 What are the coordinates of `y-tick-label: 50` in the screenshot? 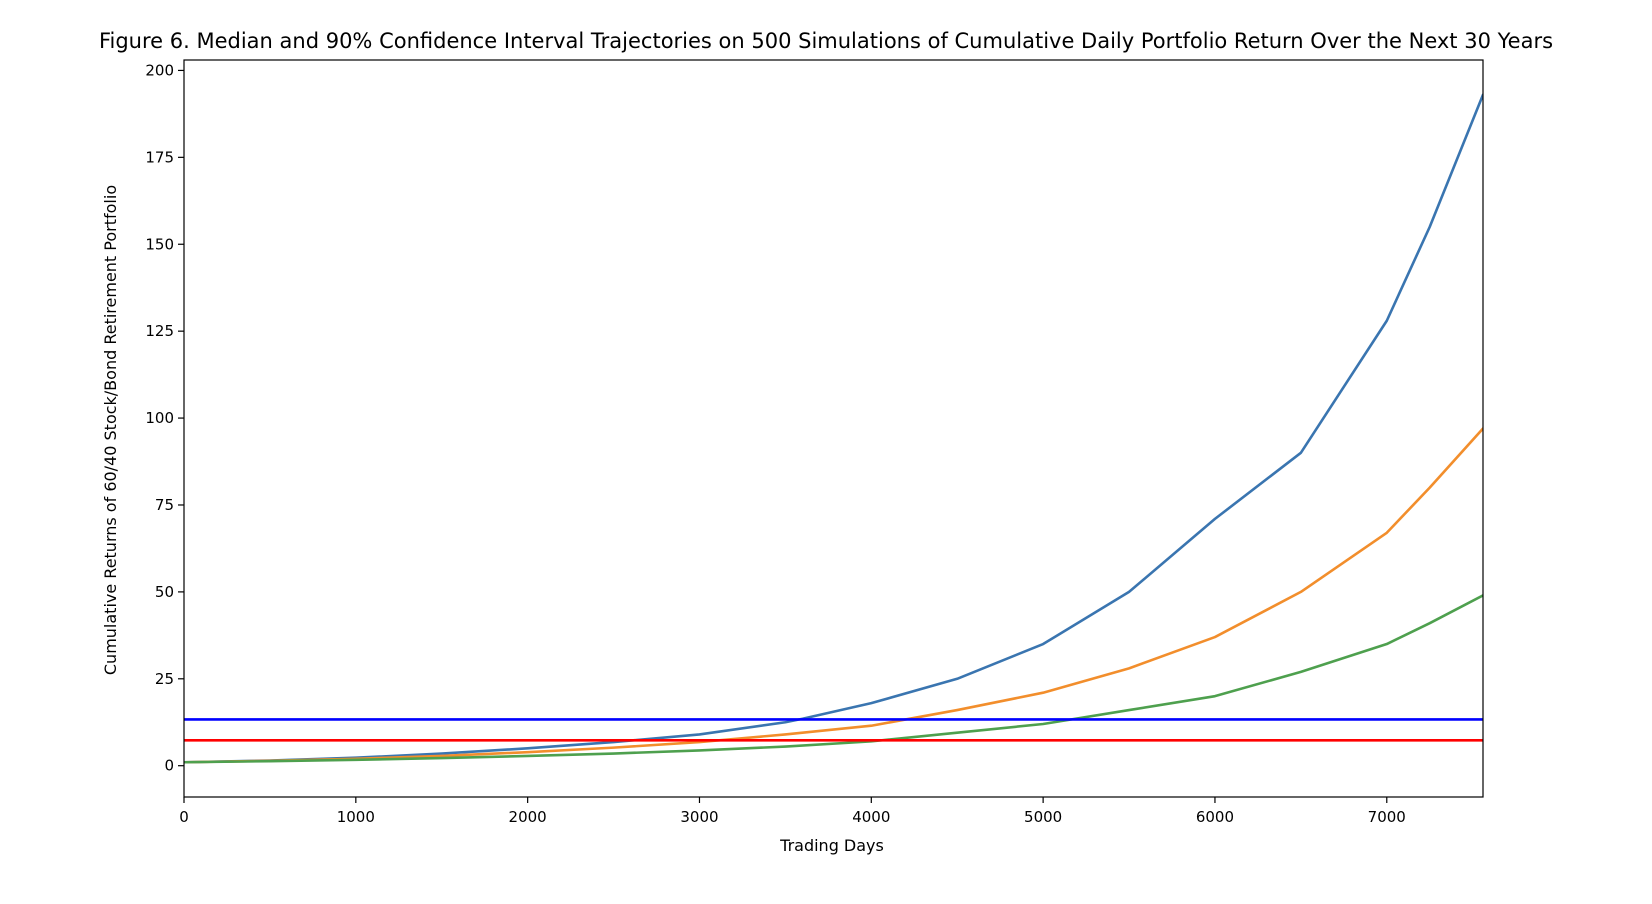 It's located at (164, 592).